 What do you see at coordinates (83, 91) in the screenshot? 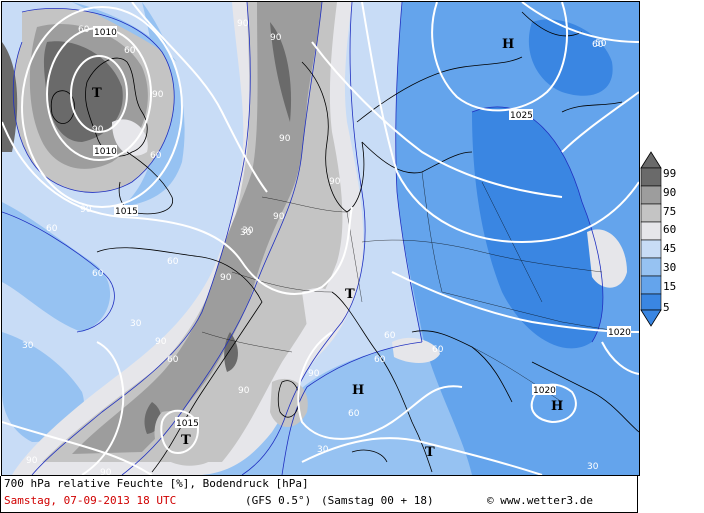
I see `humidity-low-nw-core` at bounding box center [83, 91].